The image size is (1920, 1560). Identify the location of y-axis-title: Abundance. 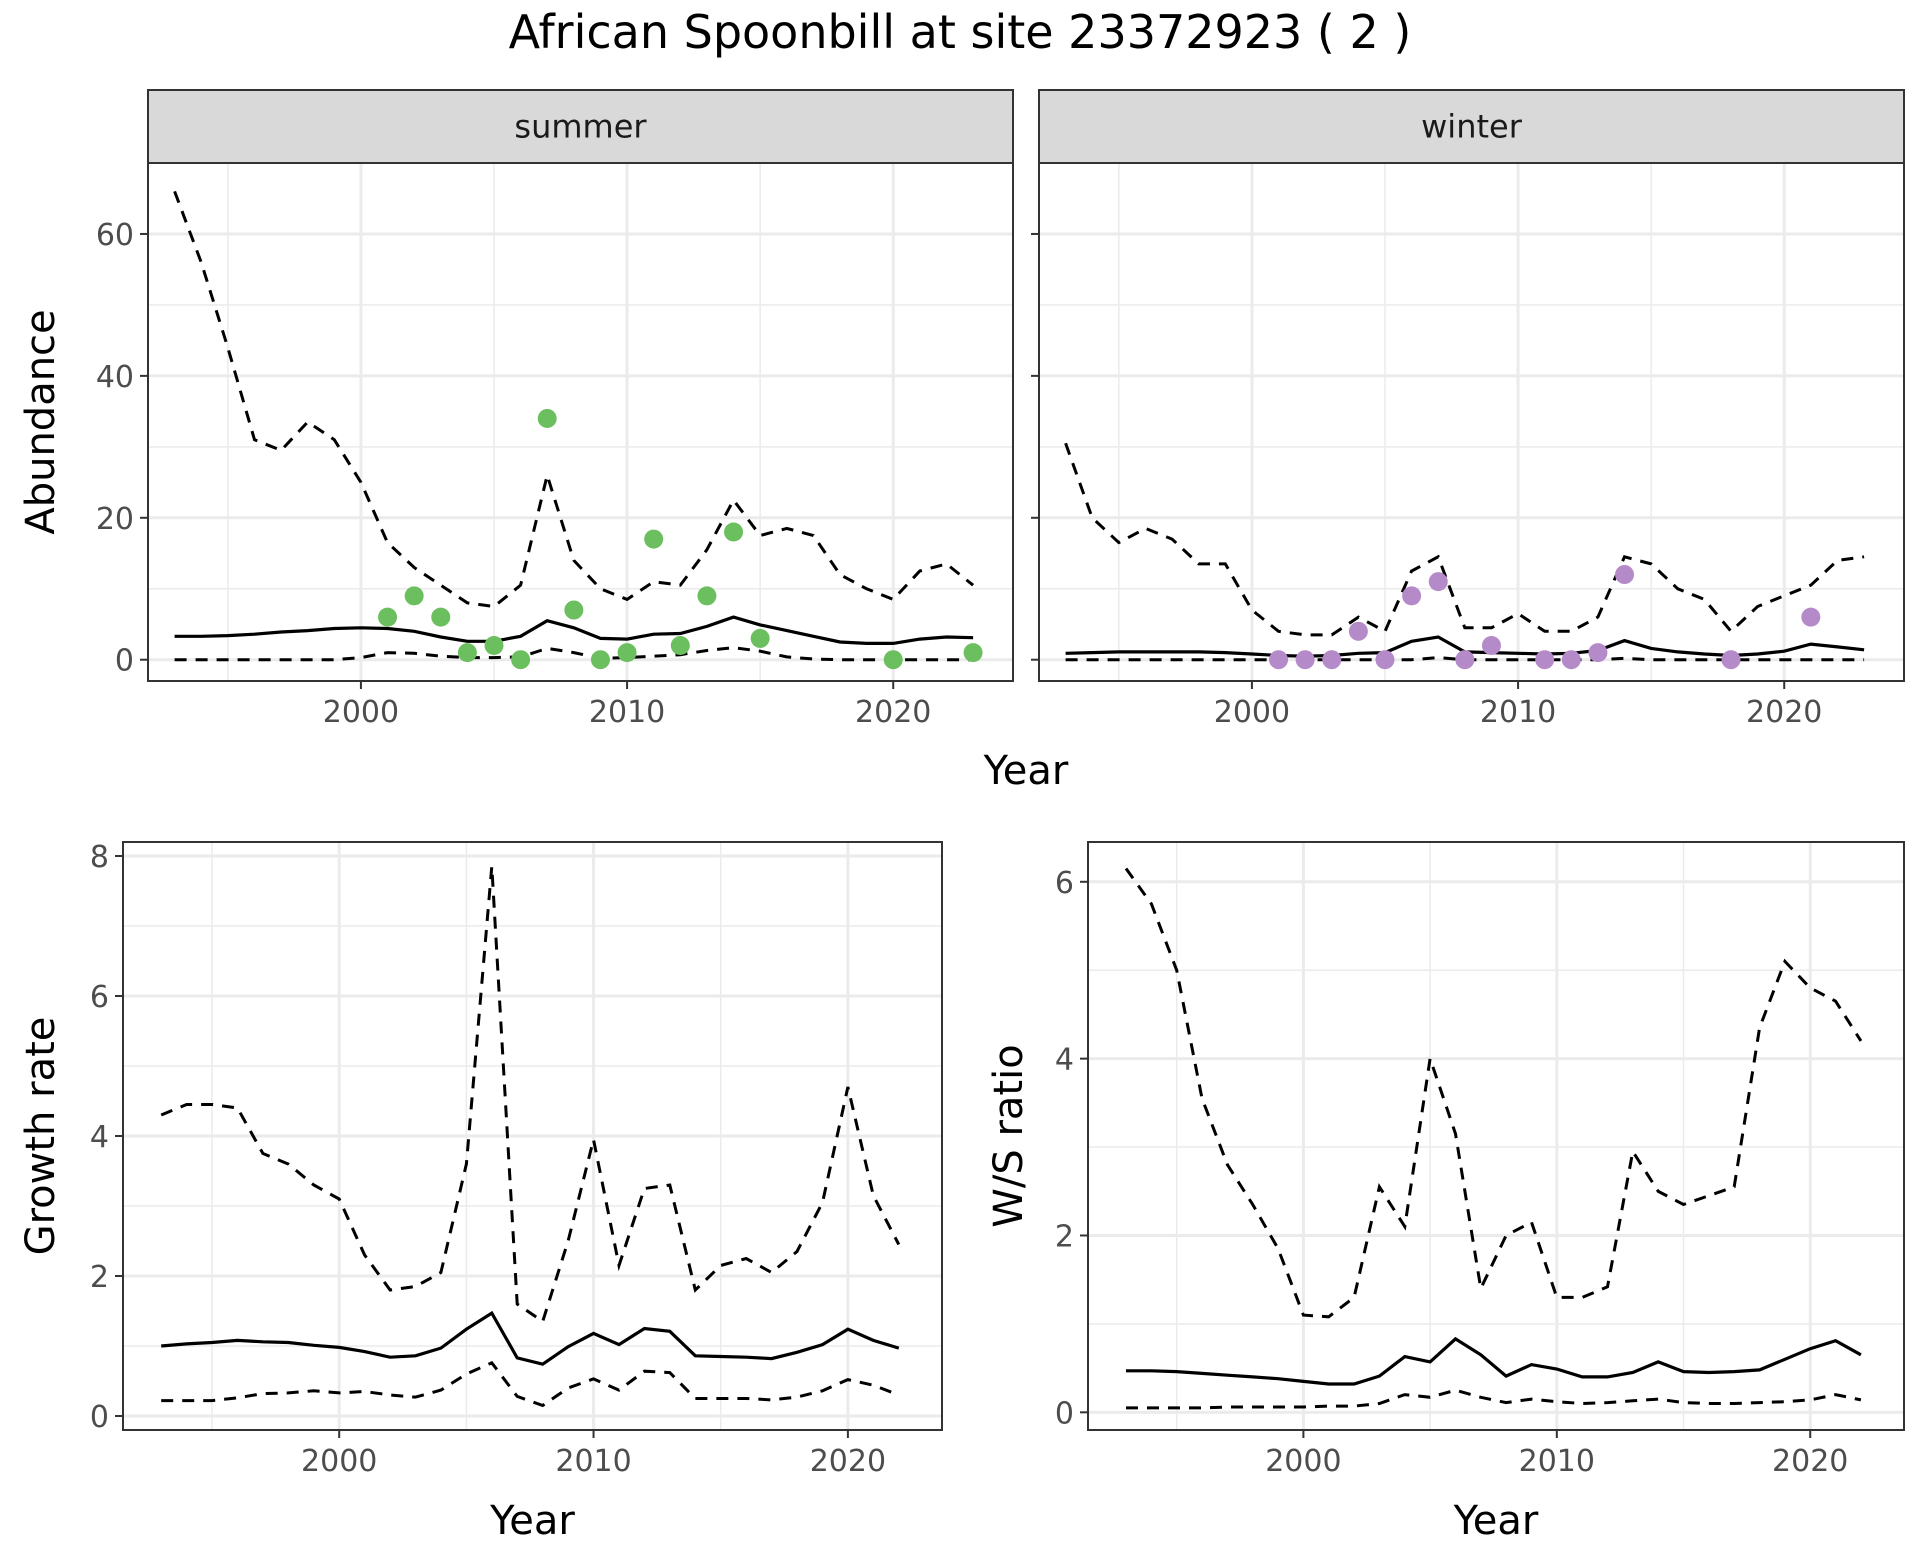
(41, 421).